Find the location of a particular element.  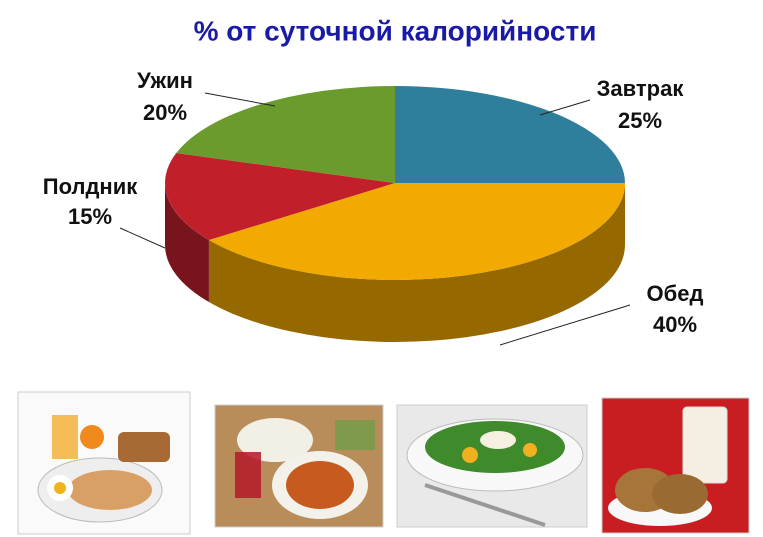

slice-value-label: 25% is located at coordinates (640, 120).